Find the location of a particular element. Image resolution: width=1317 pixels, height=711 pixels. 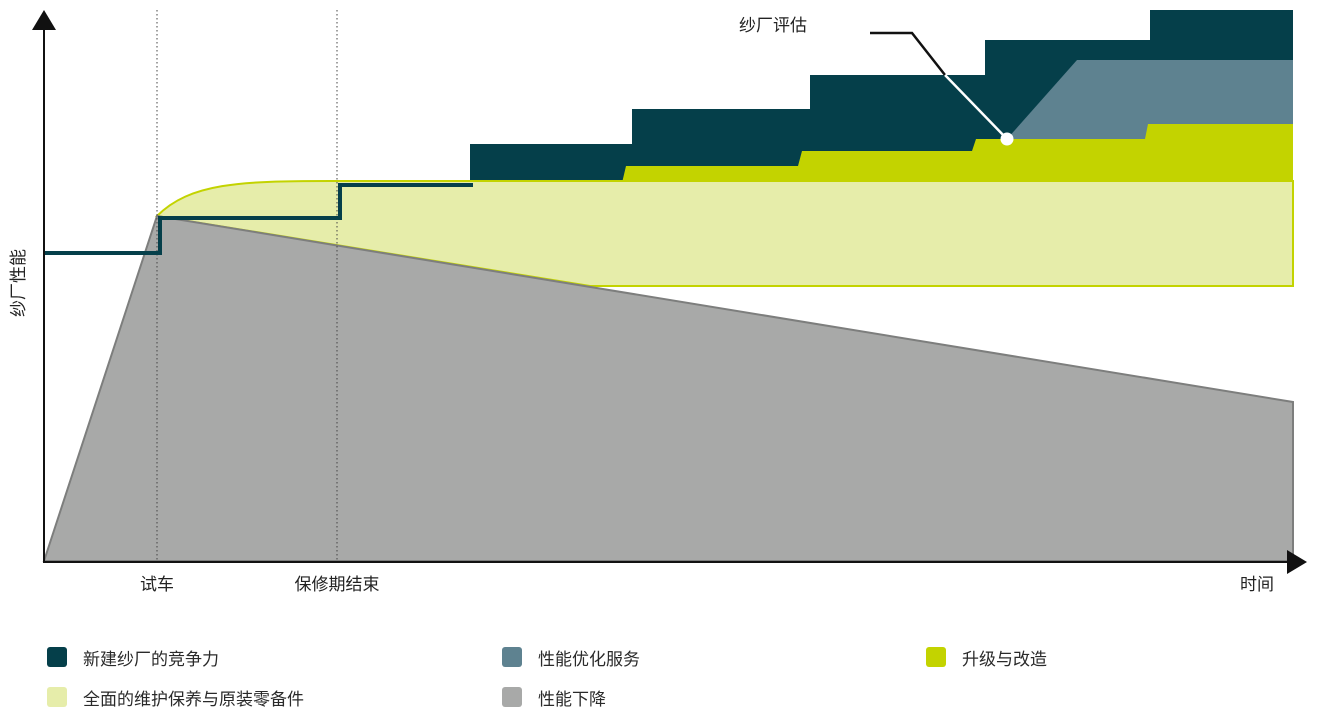

commissioning-label: 试车 is located at coordinates (157, 585).